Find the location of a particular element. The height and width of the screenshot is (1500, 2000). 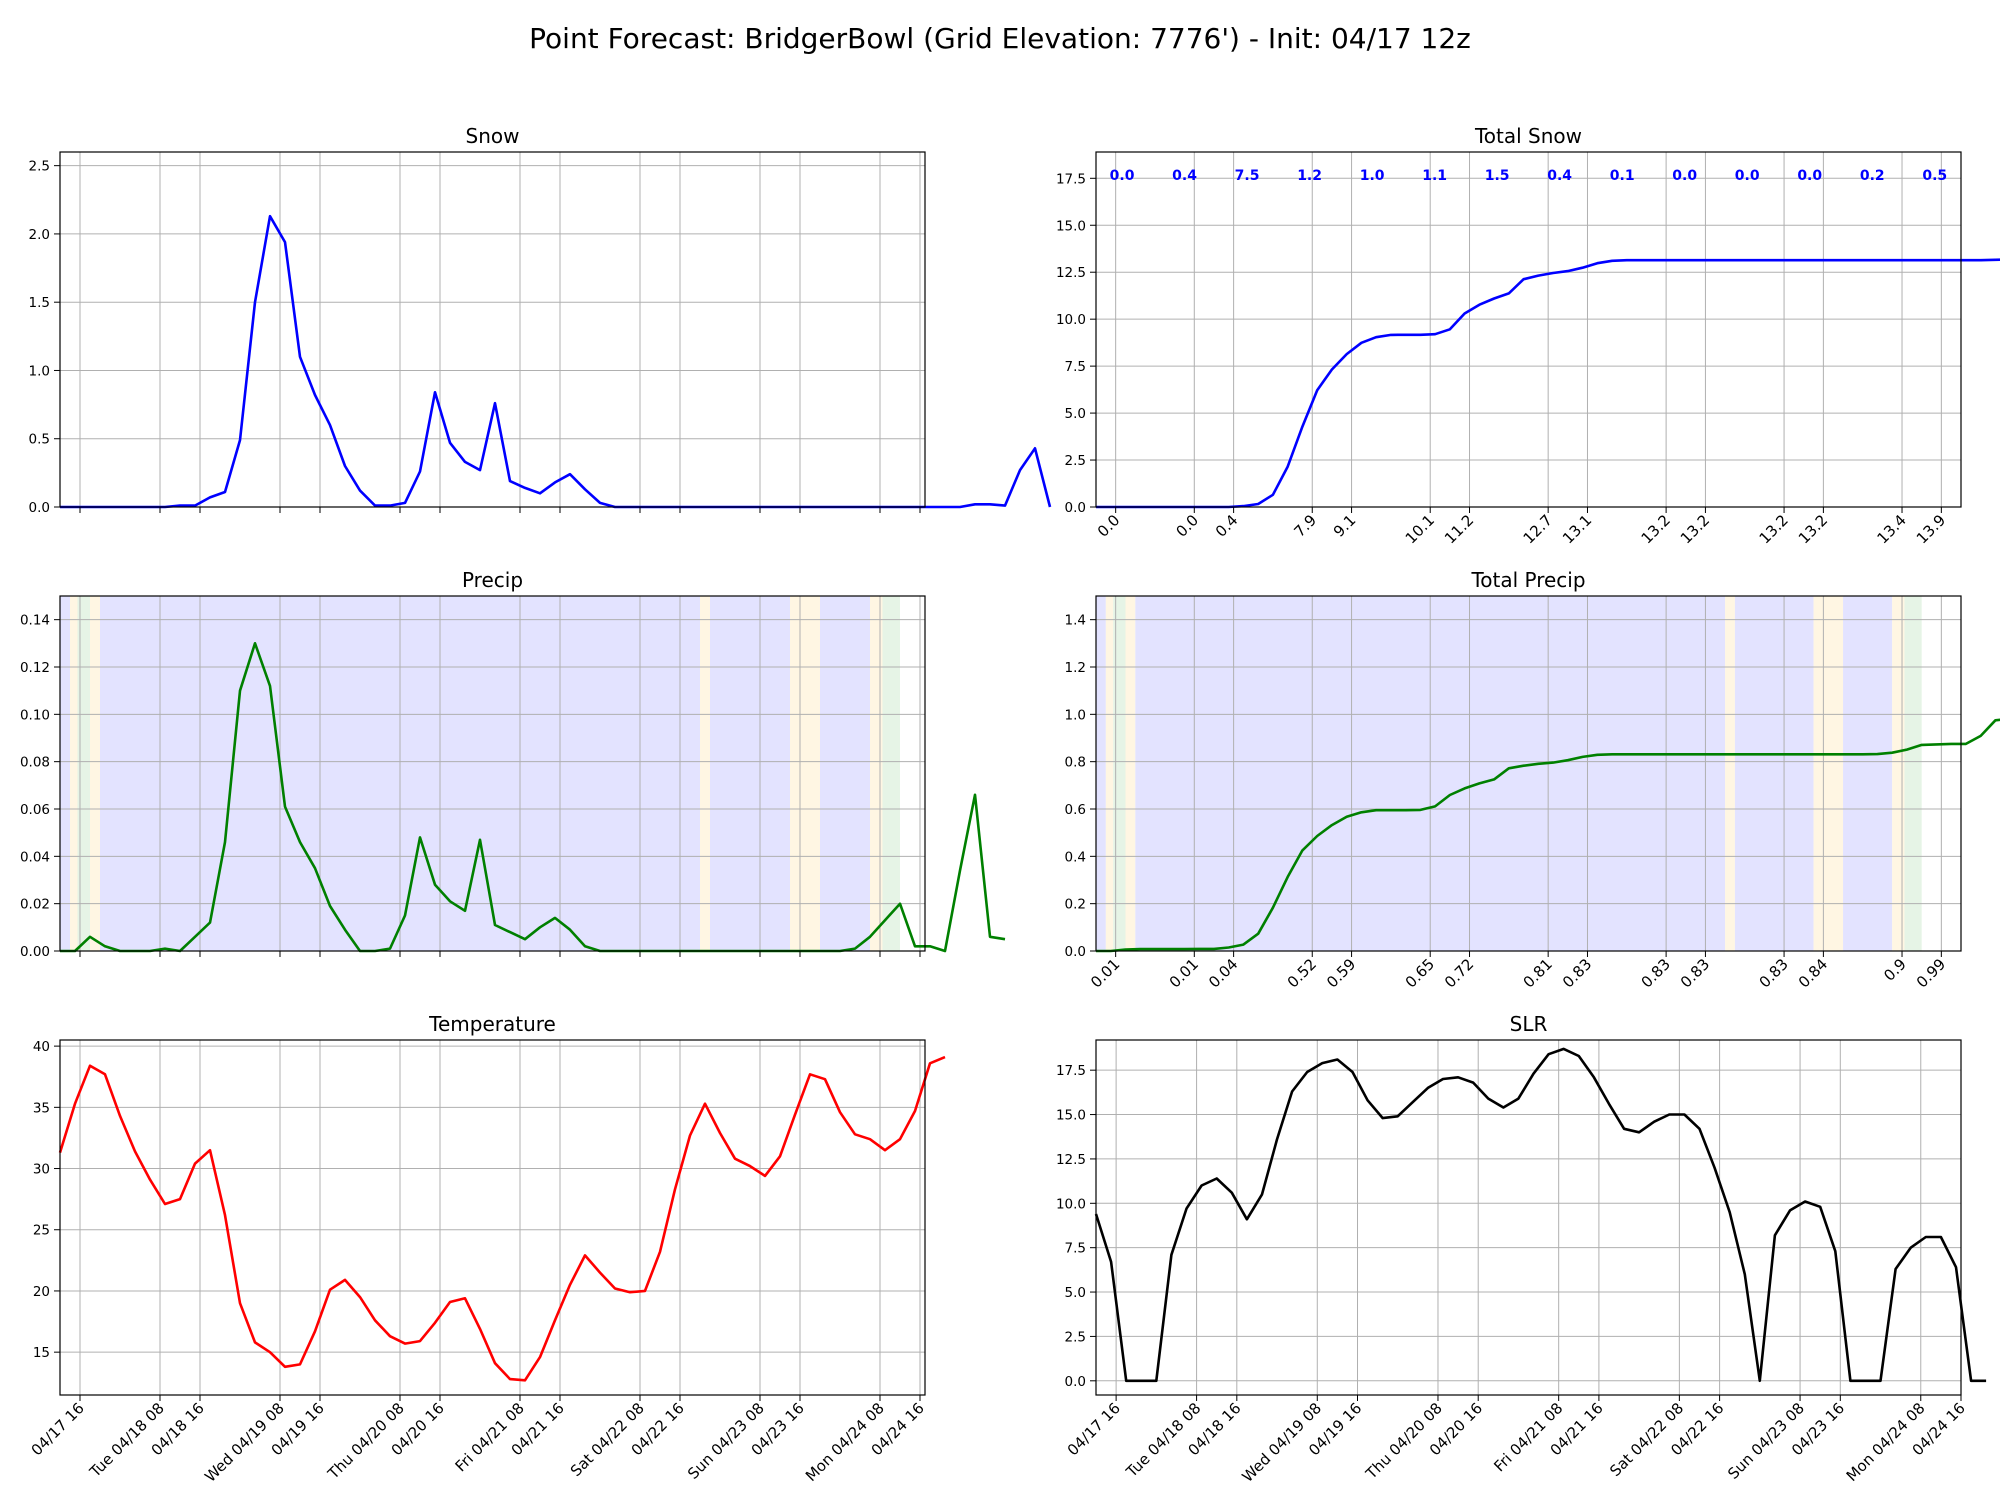

y-tick-label: 15.0 is located at coordinates (1071, 1116).